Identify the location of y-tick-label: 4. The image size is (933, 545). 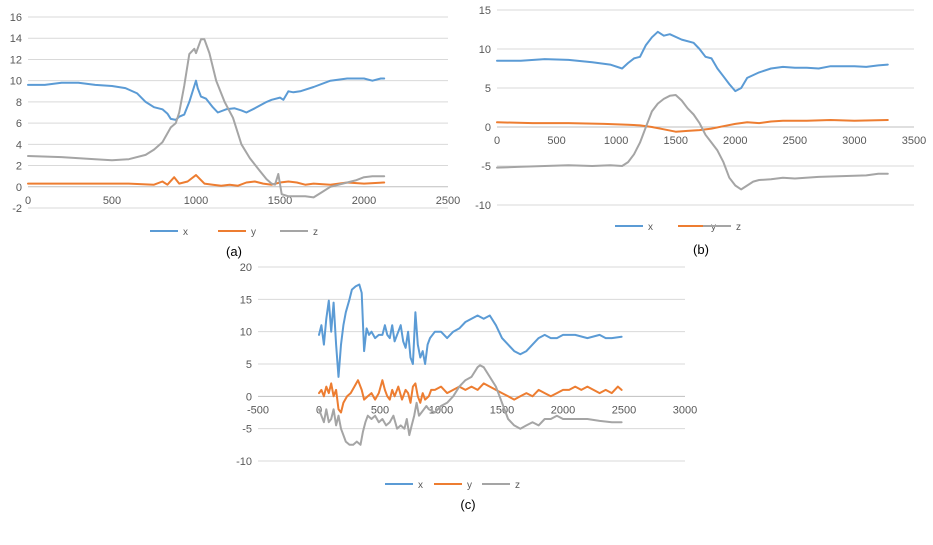
(19, 145).